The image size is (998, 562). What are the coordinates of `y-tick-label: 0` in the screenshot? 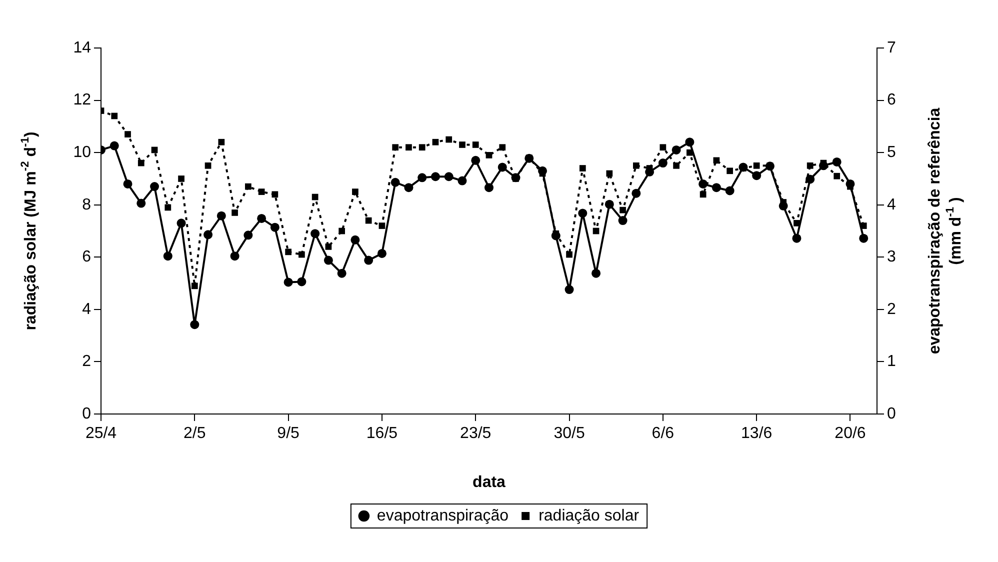 It's located at (87, 413).